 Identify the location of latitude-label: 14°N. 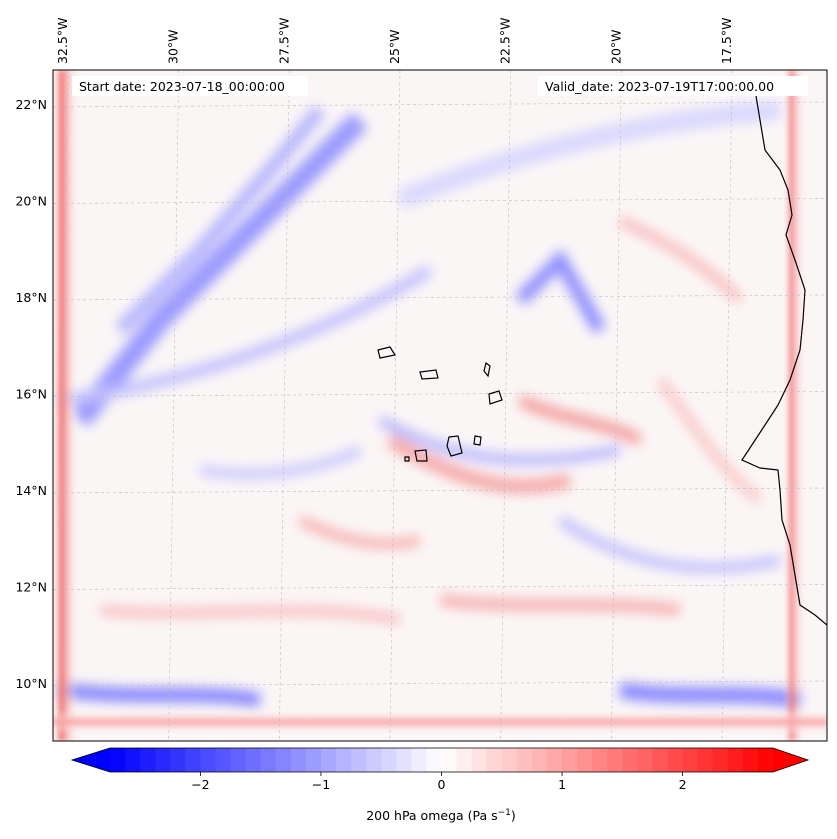
(31, 490).